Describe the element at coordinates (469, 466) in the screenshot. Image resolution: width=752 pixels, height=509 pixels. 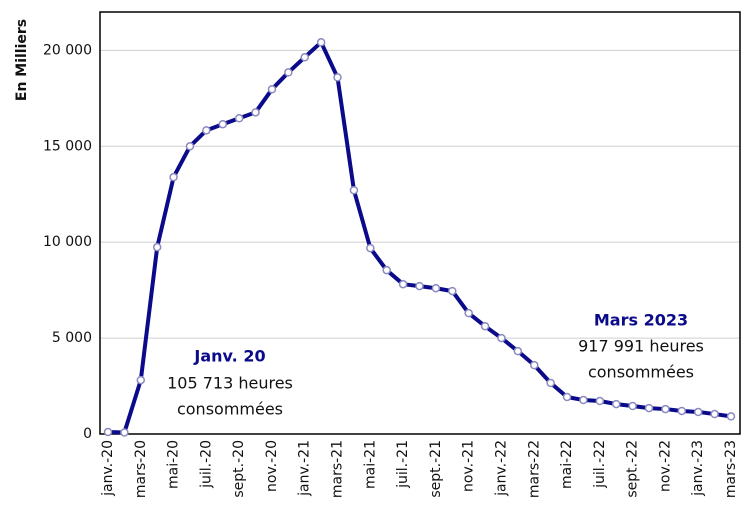
I see `x-tick-label: nov.-21` at that location.